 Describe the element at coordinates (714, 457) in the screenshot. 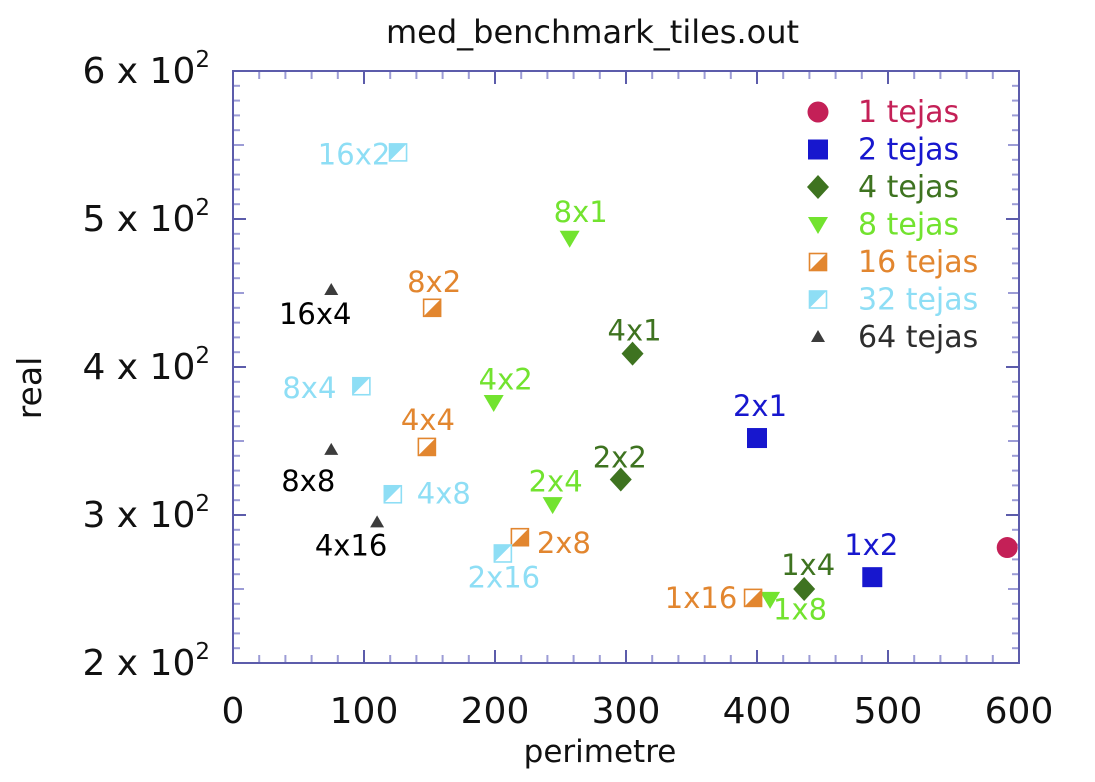

I see `series-4-tejas: 4x1 2x2 1x4` at that location.